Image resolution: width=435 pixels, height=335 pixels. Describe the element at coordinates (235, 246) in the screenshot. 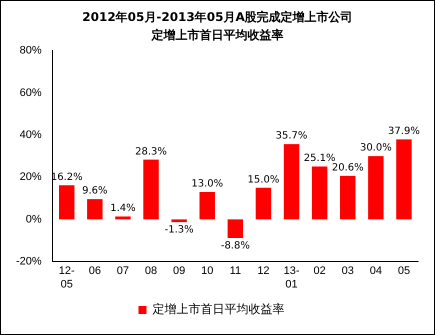

I see `data-label: -8.8%` at that location.